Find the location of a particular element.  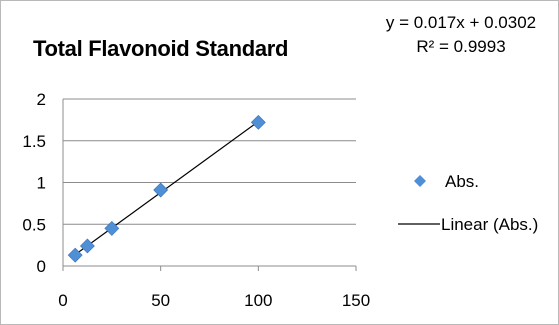

y-tick-label: 1.5 is located at coordinates (34, 141).